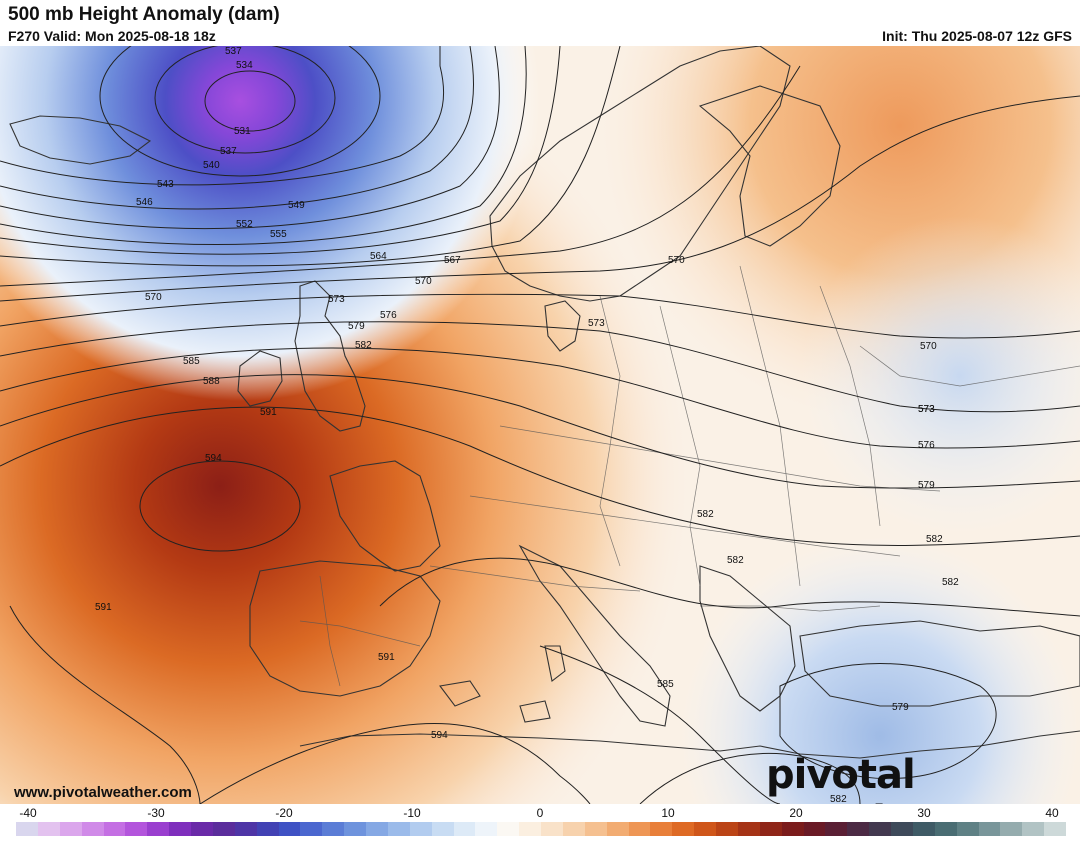 This screenshot has height=847, width=1080. Describe the element at coordinates (284, 813) in the screenshot. I see `colorbar-tick: -20` at that location.